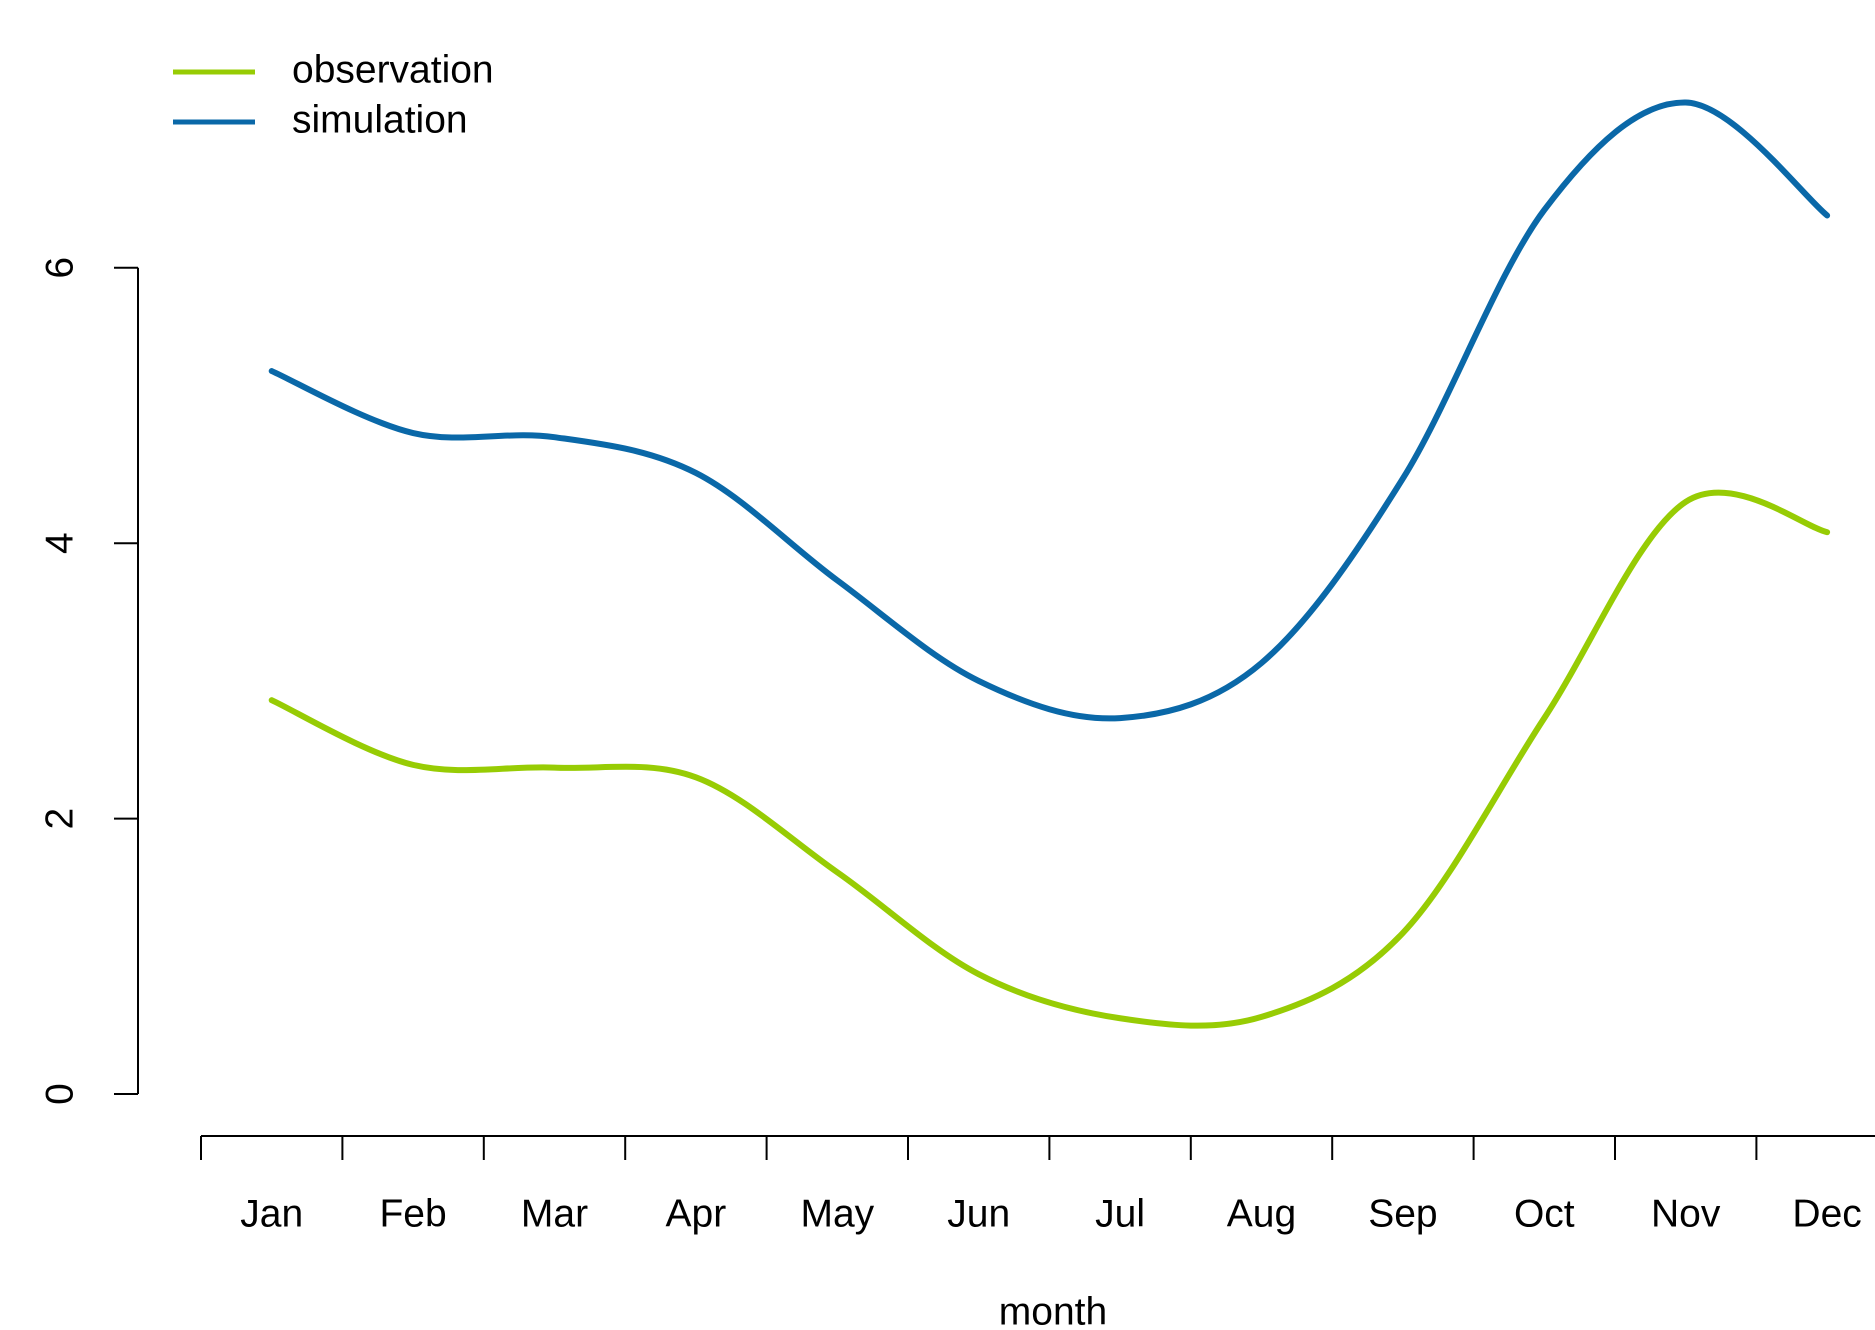 The width and height of the screenshot is (1875, 1330). I want to click on y-tick-label: 0, so click(59, 1094).